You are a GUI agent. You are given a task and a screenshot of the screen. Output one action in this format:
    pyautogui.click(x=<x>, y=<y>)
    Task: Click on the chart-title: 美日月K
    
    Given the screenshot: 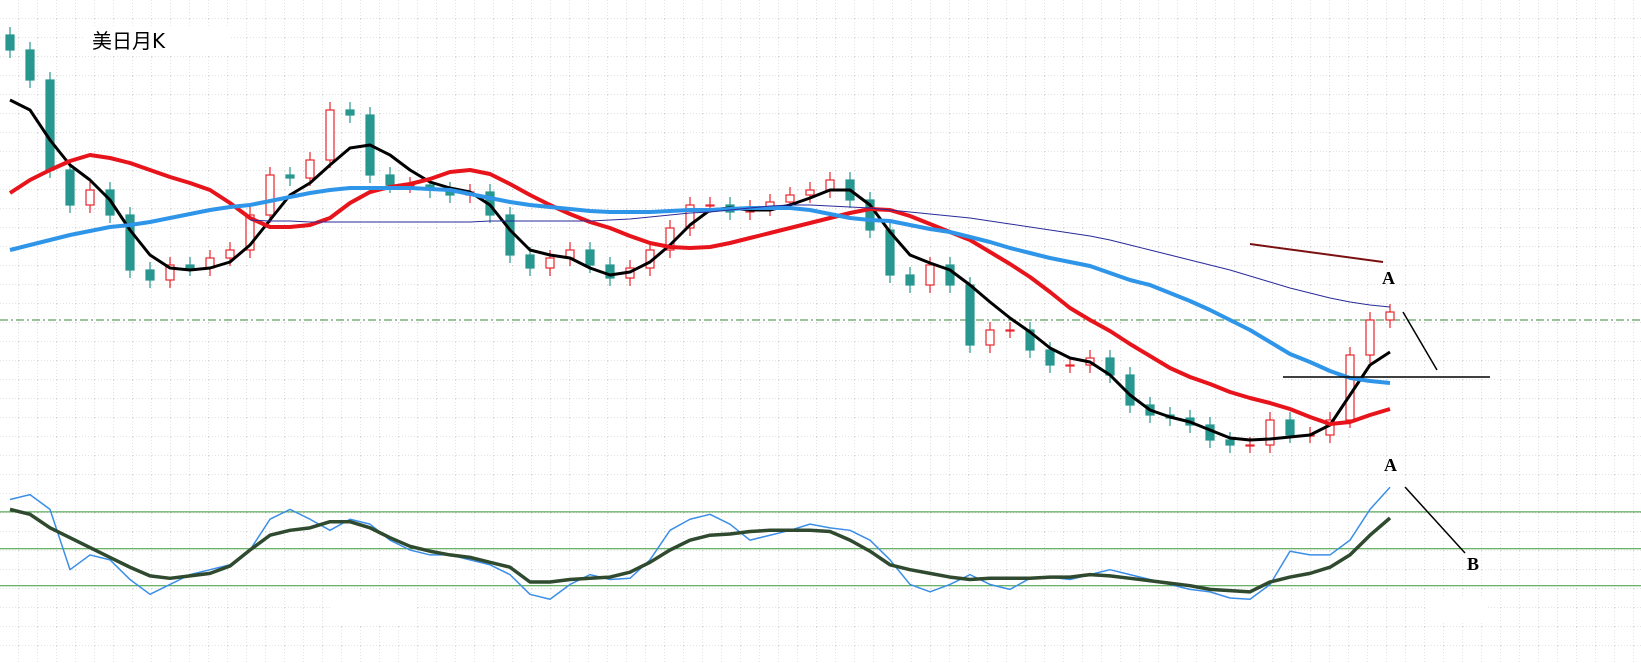 What is the action you would take?
    pyautogui.click(x=129, y=41)
    